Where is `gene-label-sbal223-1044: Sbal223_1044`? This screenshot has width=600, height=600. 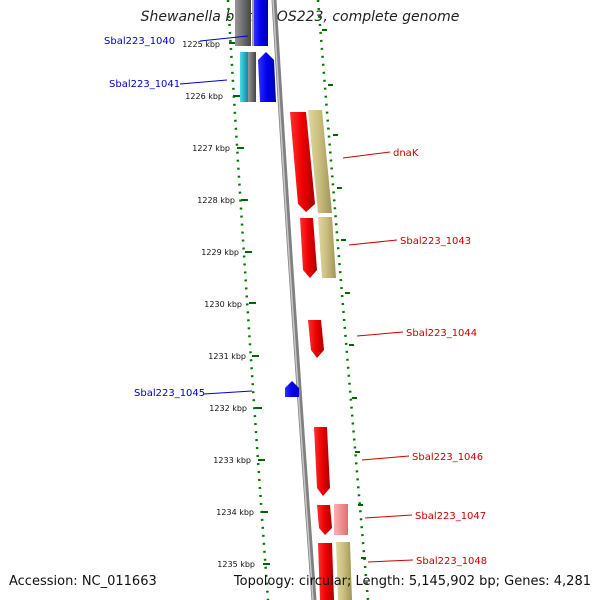
gene-label-sbal223-1044: Sbal223_1044 is located at coordinates (441, 333).